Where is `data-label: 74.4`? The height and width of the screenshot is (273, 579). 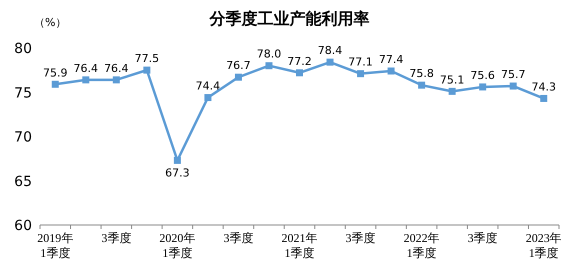
data-label: 74.4 is located at coordinates (208, 86).